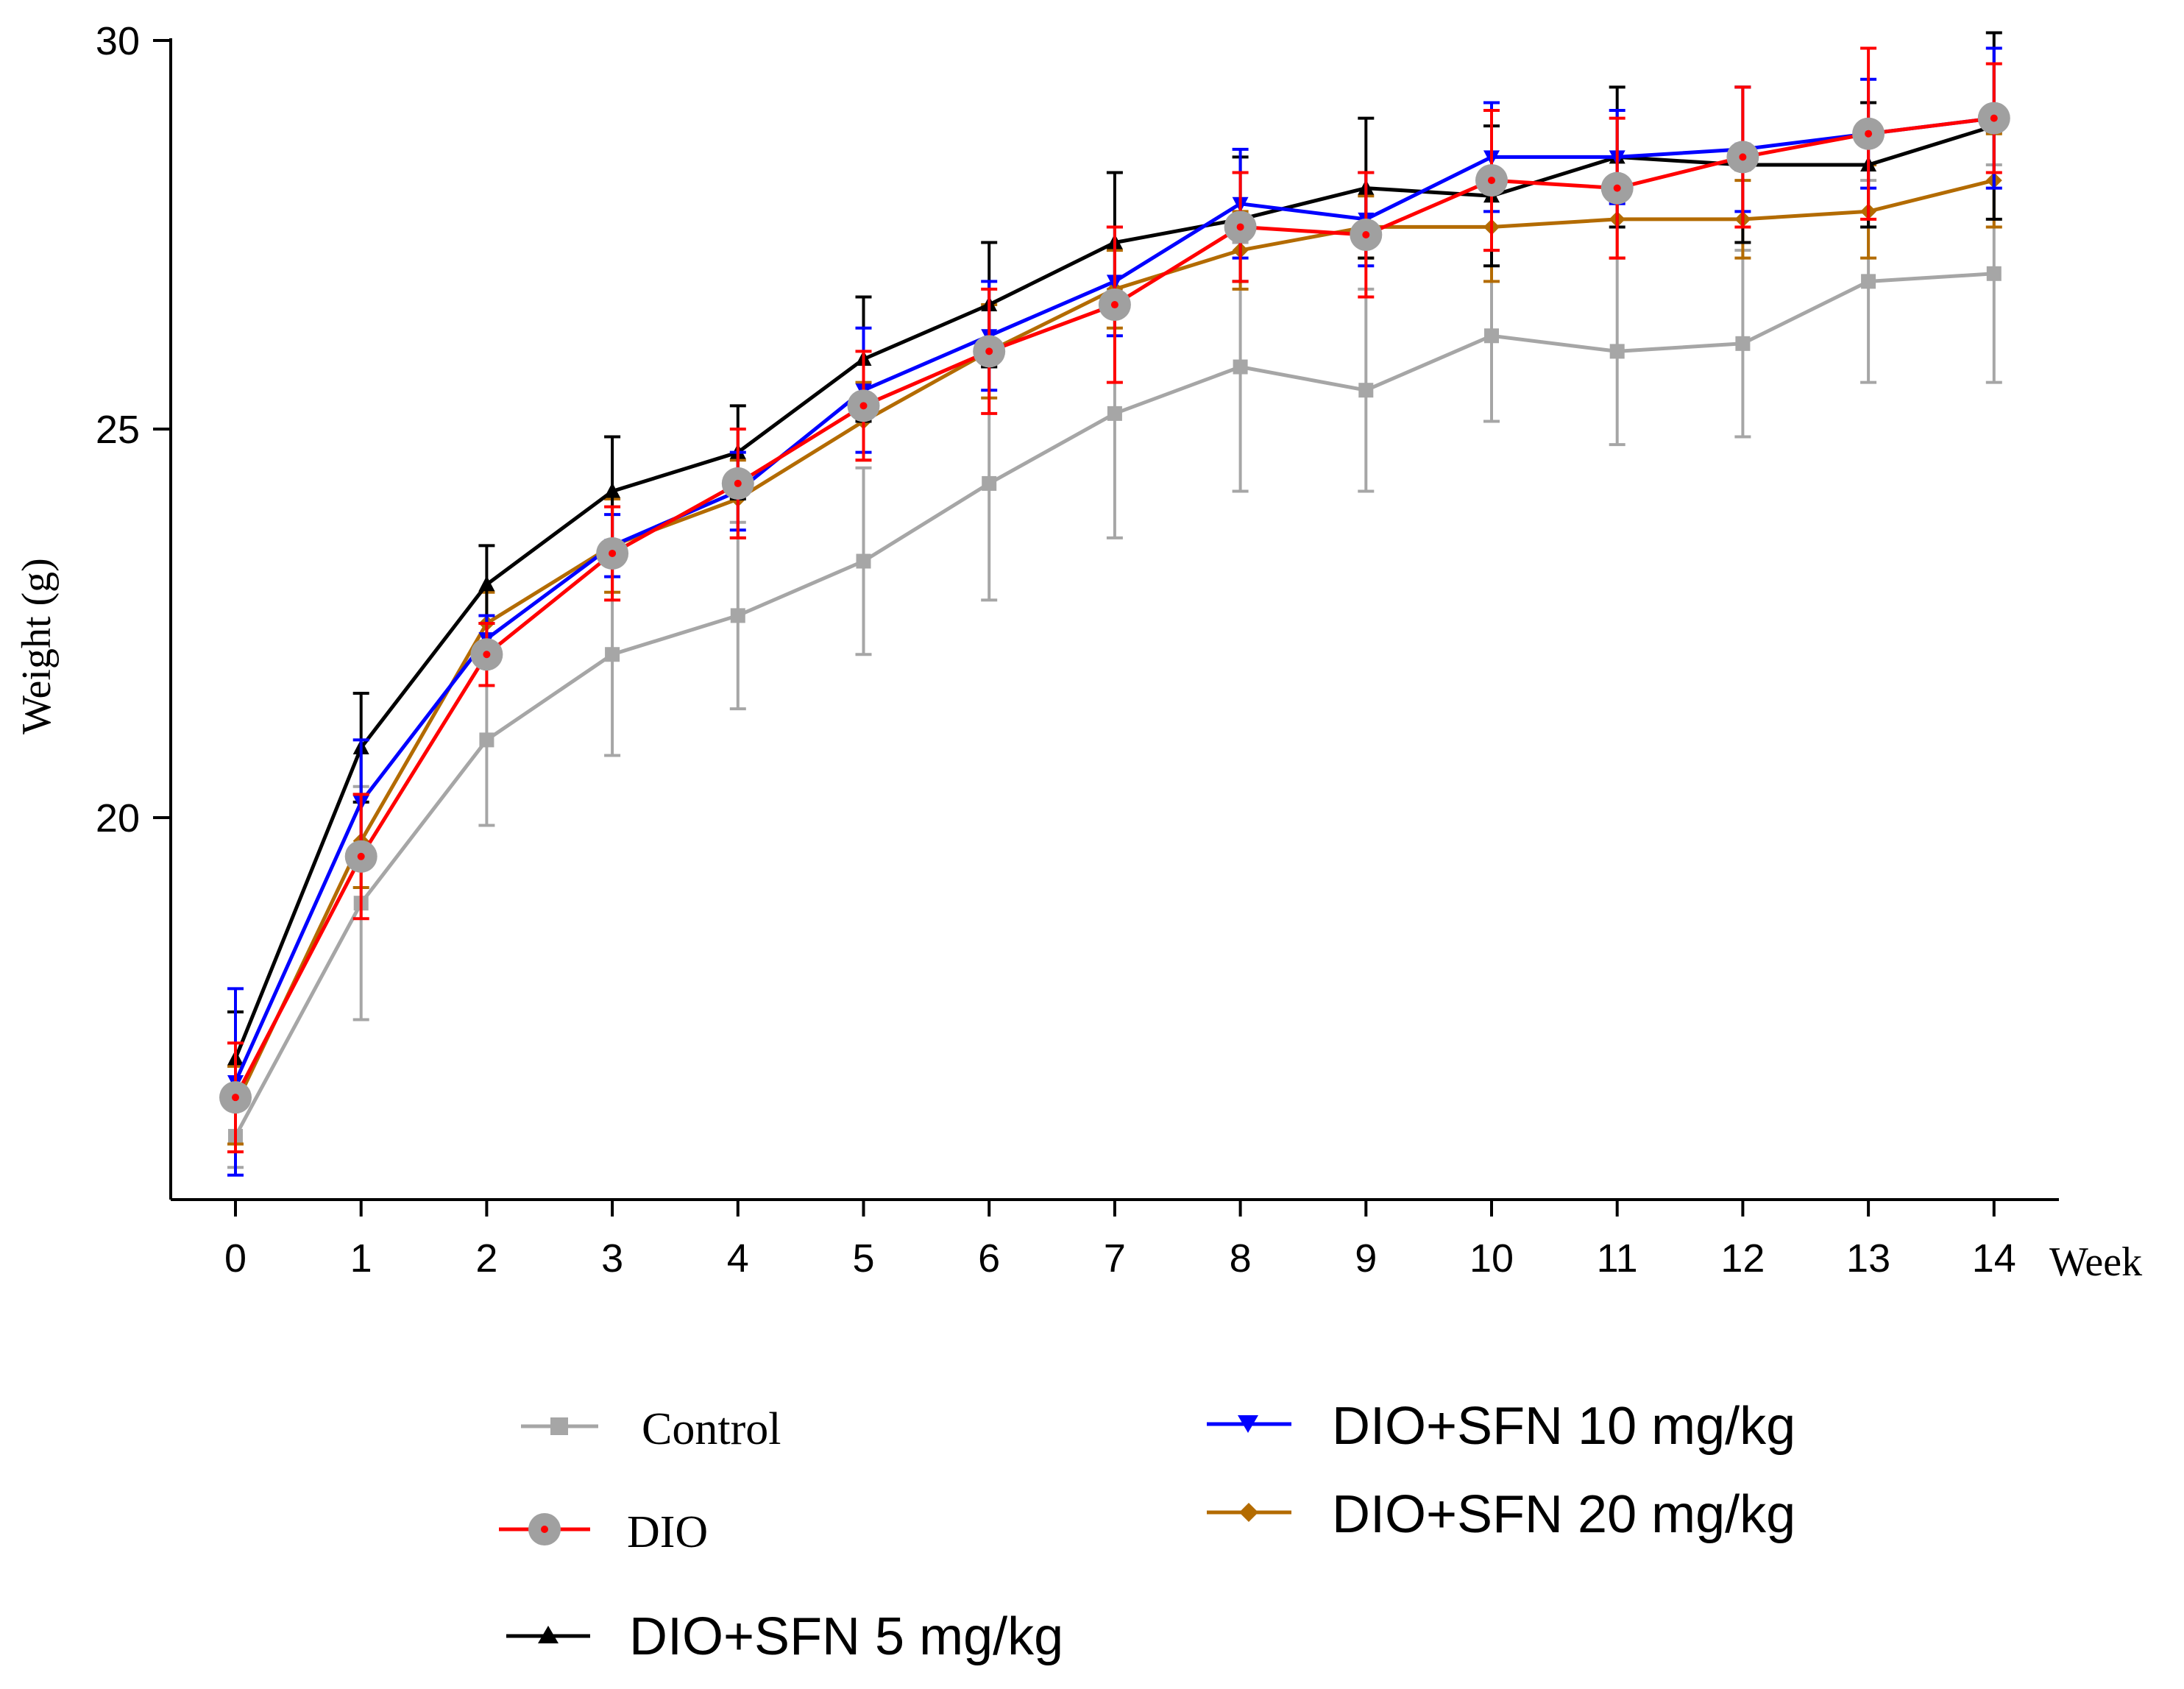 The height and width of the screenshot is (1689, 2184). I want to click on y-tick-label: 25, so click(118, 430).